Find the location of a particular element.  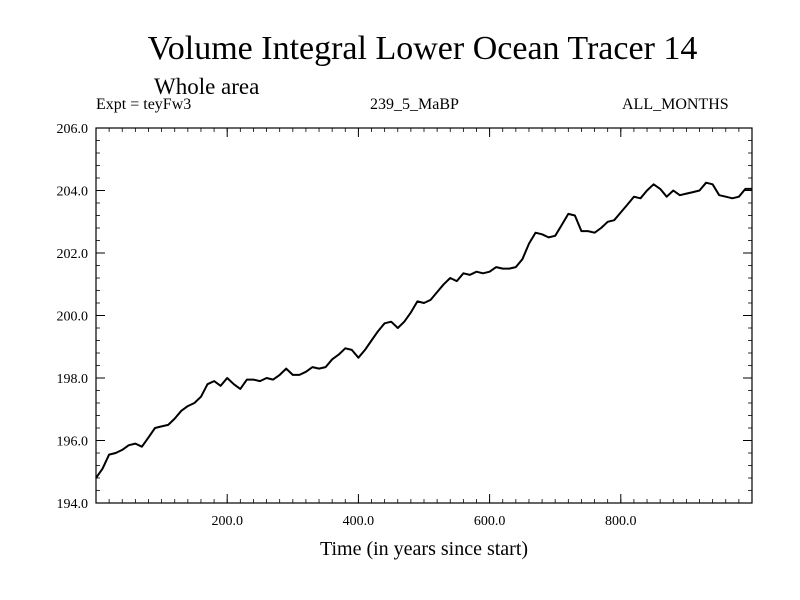

experiment-label: Expt = teyFw3 is located at coordinates (144, 104).